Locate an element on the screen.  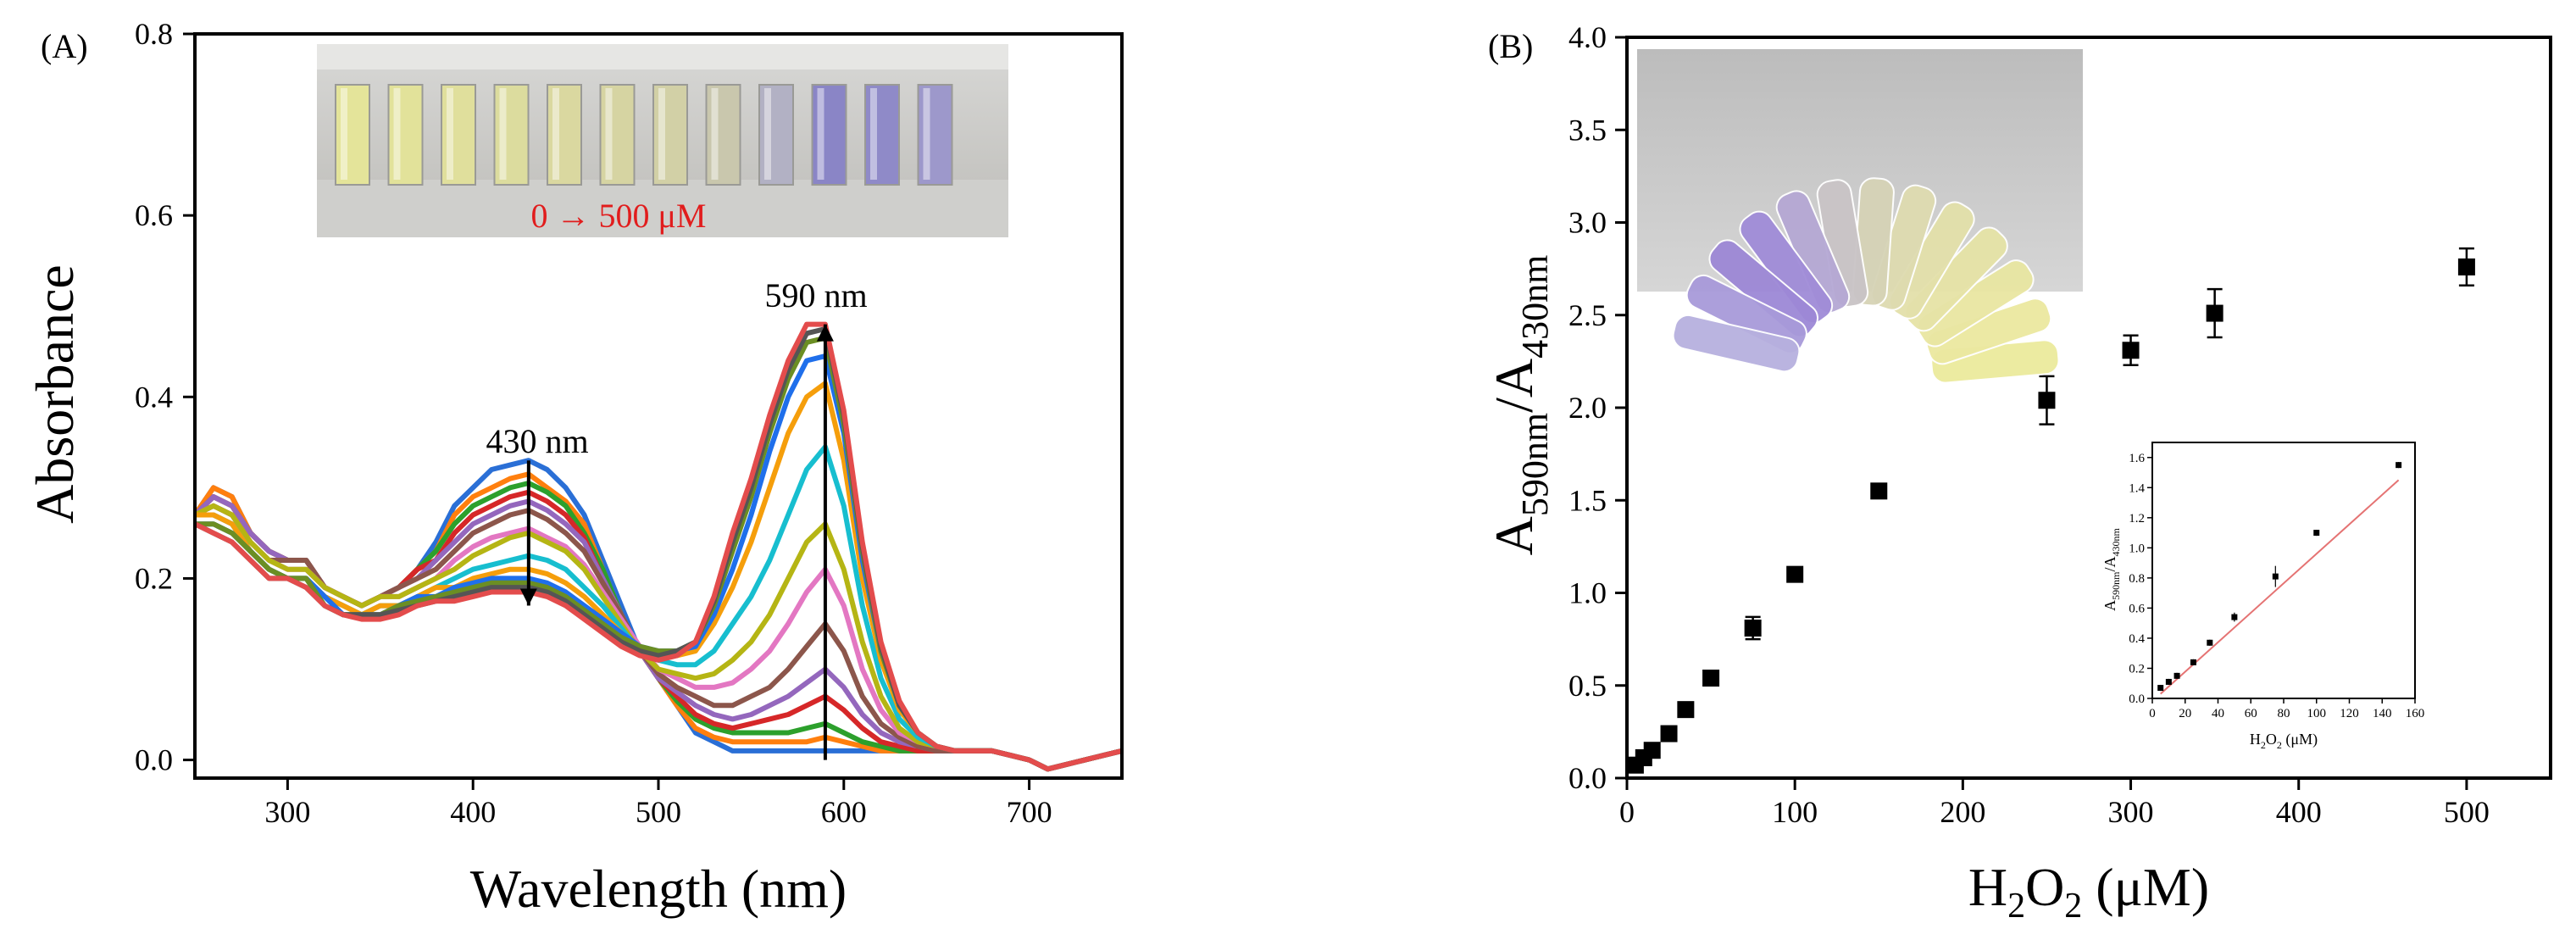
inset-background is located at coordinates (2283, 570).